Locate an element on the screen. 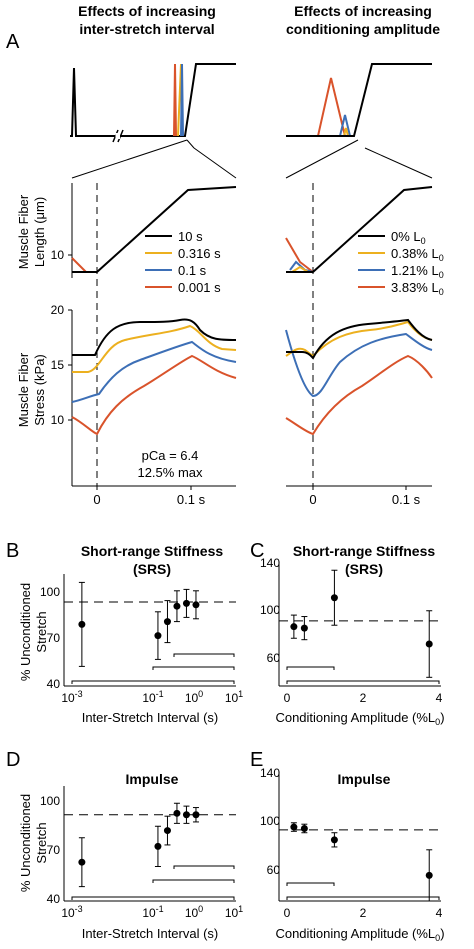 This screenshot has height=949, width=474. e-xtick-label-2: 2 is located at coordinates (363, 913).